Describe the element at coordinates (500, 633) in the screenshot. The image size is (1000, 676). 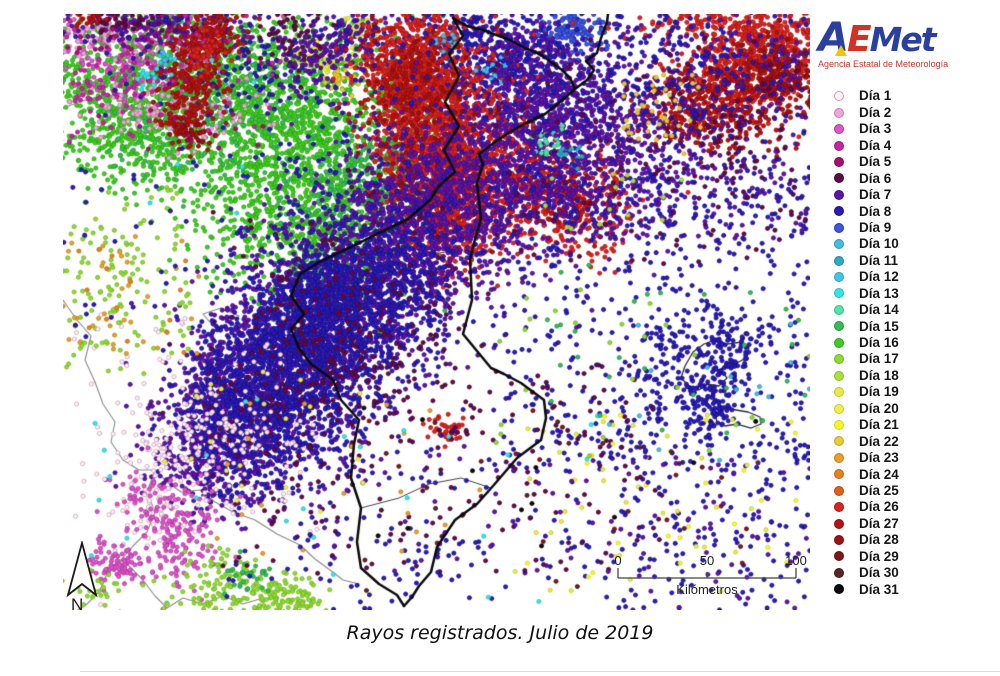
I see `map-caption: Rayos registrados. Julio de 2019` at that location.